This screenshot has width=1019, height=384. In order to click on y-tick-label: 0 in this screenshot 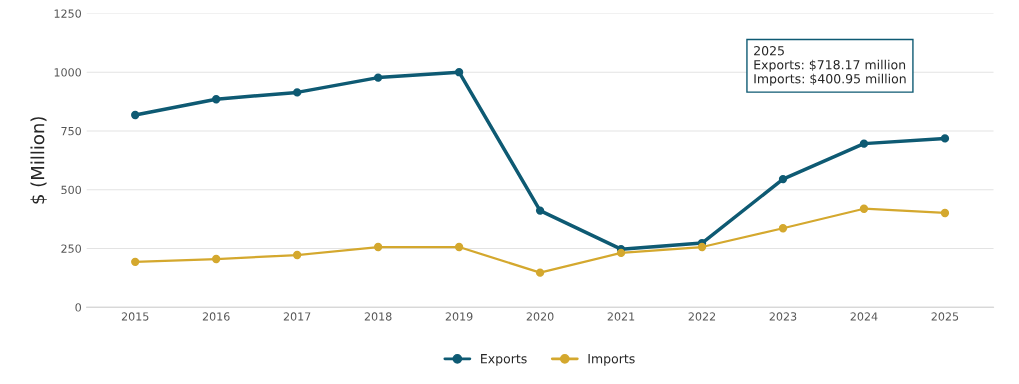, I will do `click(78, 307)`.